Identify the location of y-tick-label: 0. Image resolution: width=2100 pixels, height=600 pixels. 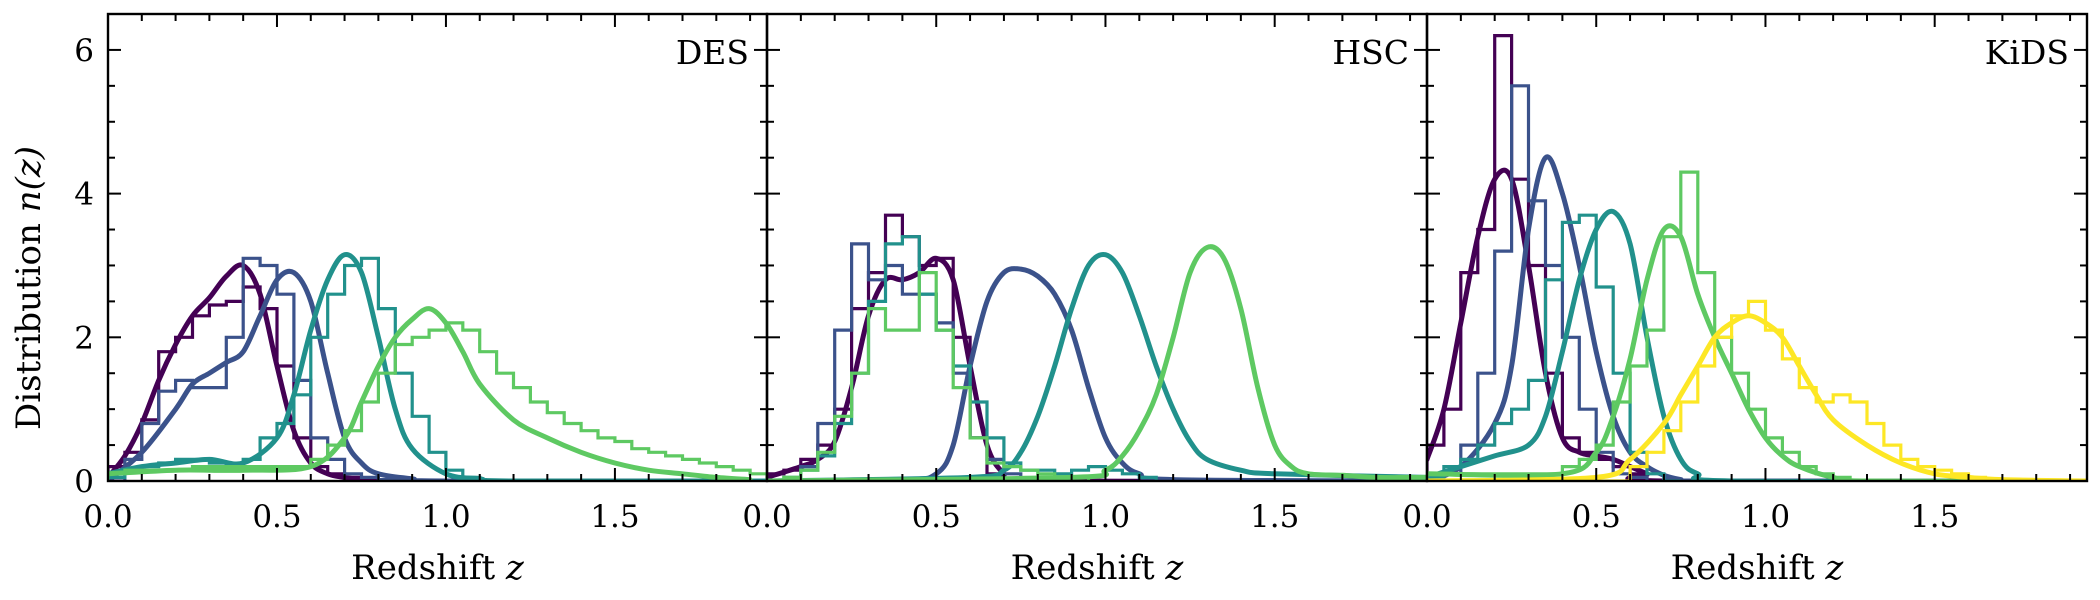
(84, 482).